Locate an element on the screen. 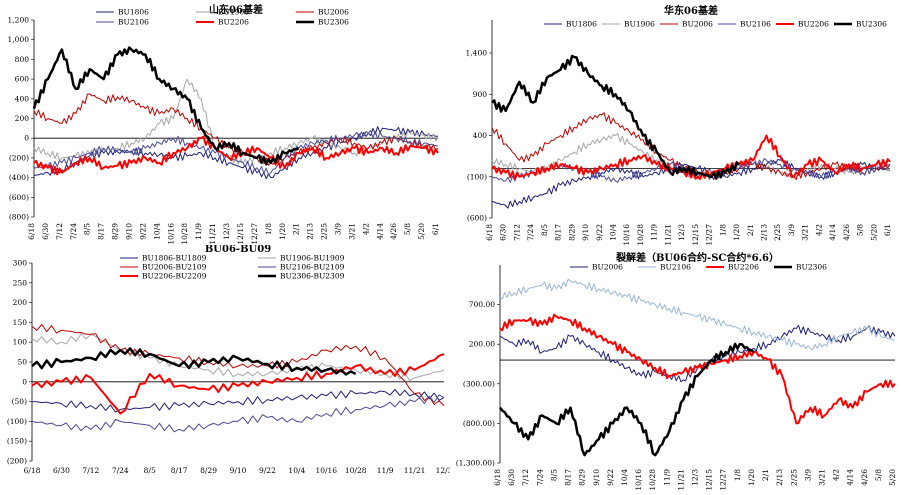 Image resolution: width=901 pixels, height=495 pixels. series-line-bu2006 is located at coordinates (697, 354).